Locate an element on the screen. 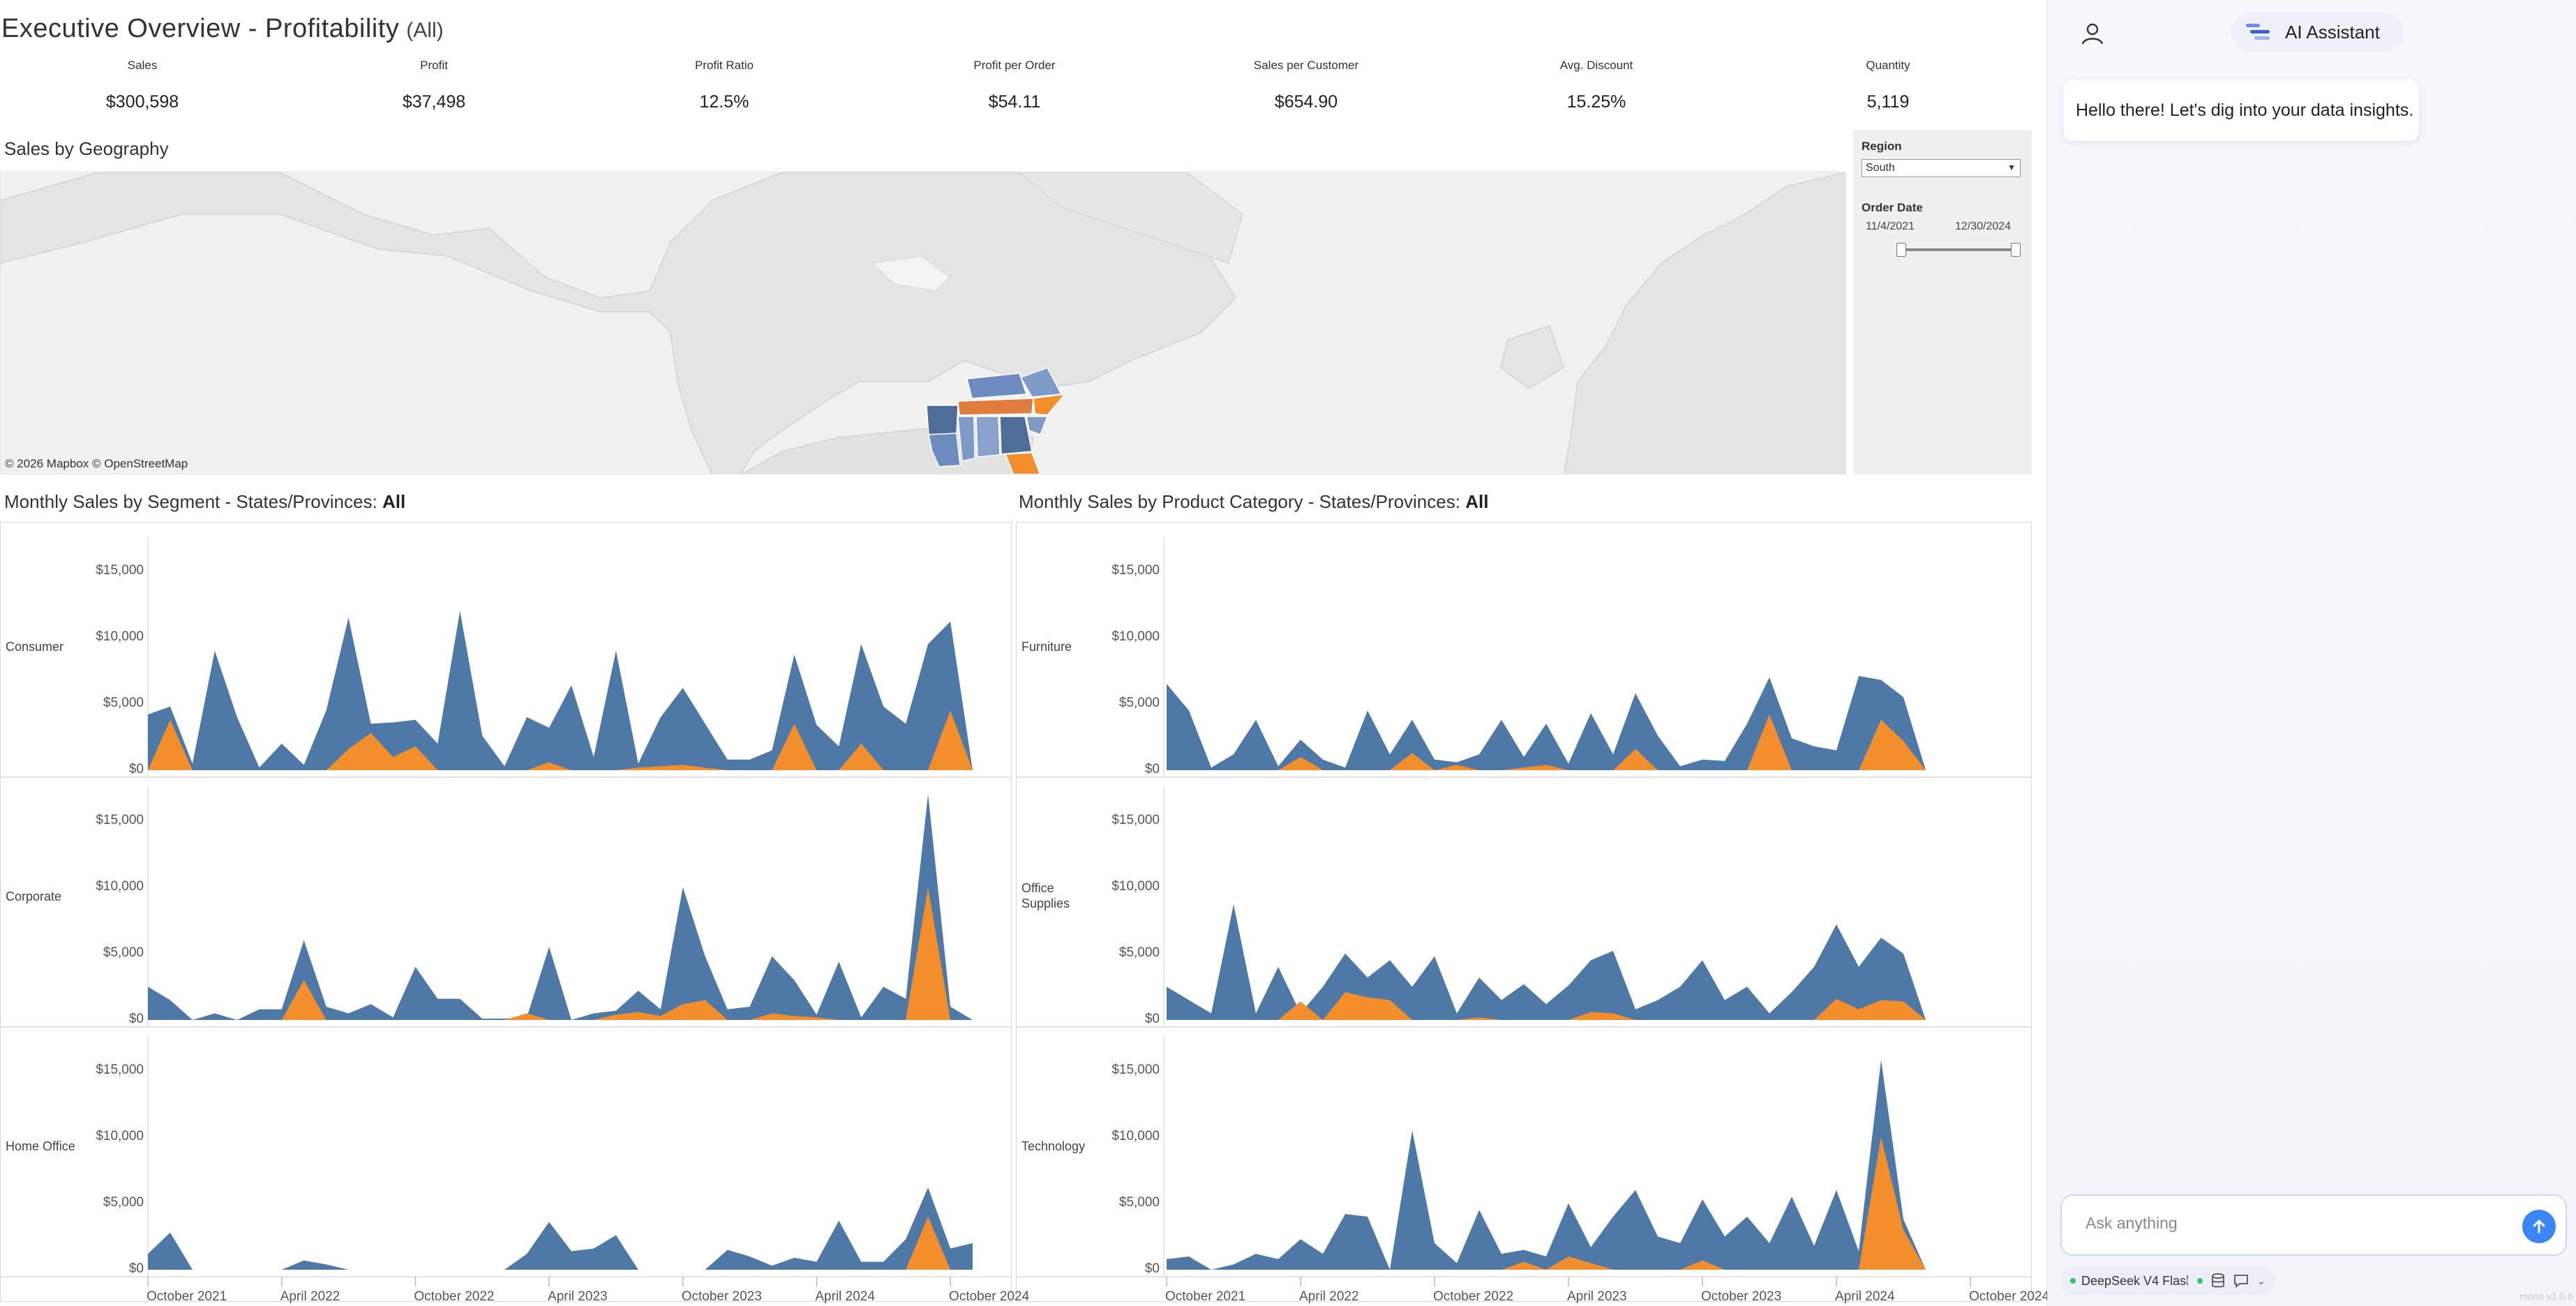  kpi-value: 5,119 is located at coordinates (1888, 102).